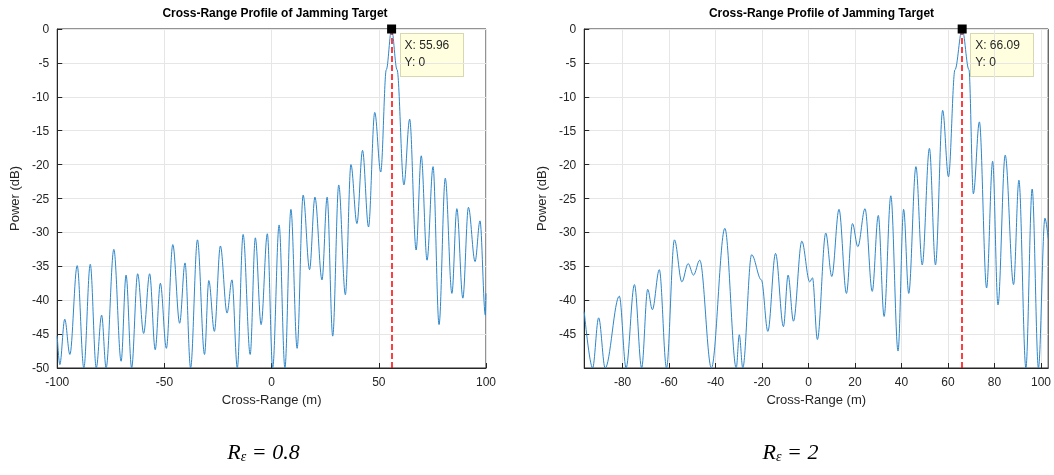 This screenshot has width=1054, height=475. What do you see at coordinates (901, 382) in the screenshot?
I see `x-tick-label: 40` at bounding box center [901, 382].